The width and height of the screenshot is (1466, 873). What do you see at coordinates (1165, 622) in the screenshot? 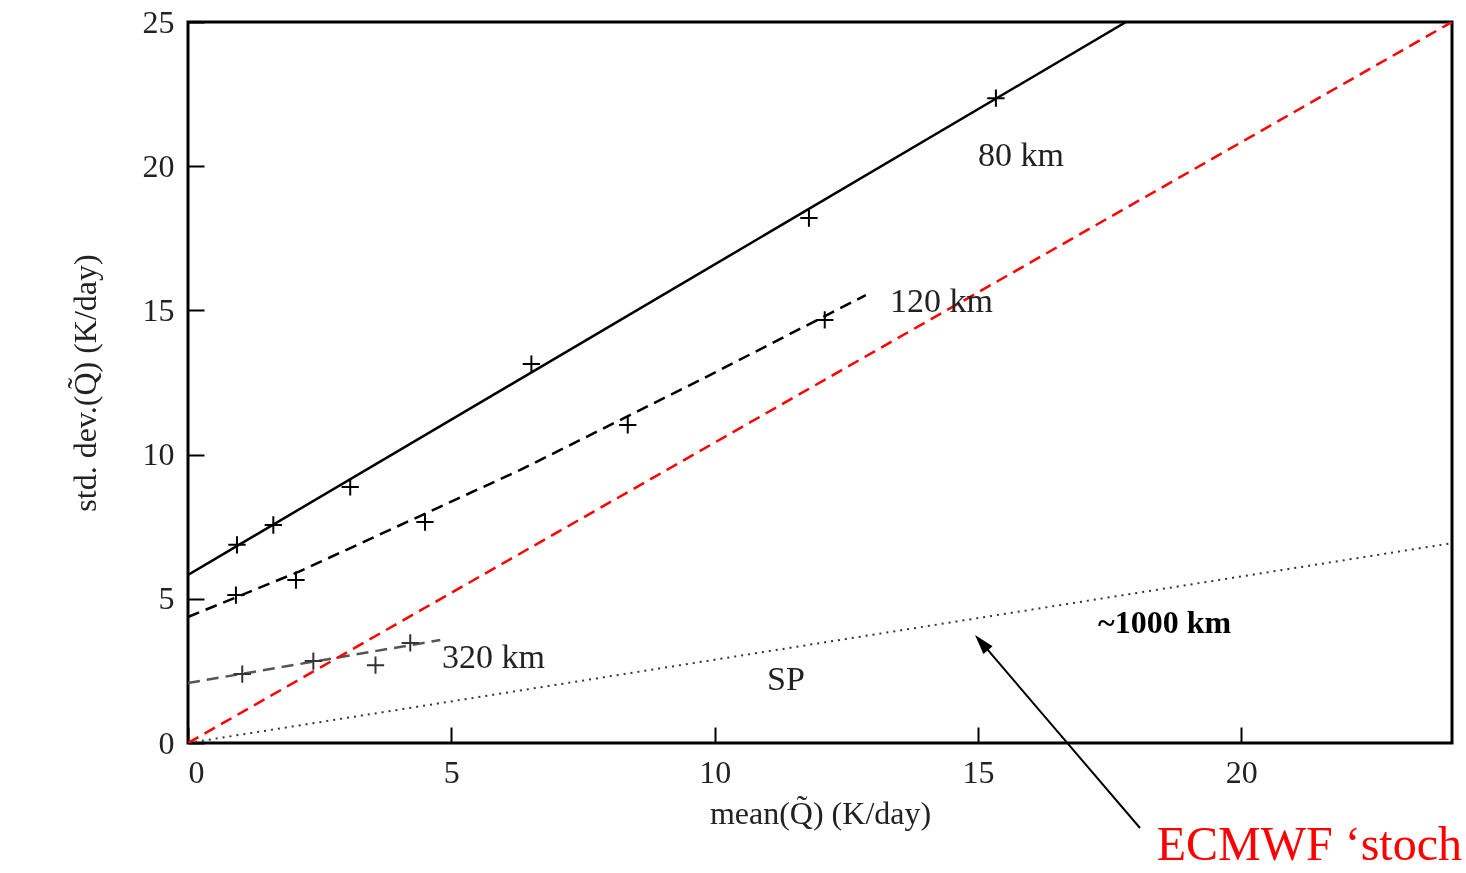
I see `annotation: ~1000 km` at bounding box center [1165, 622].